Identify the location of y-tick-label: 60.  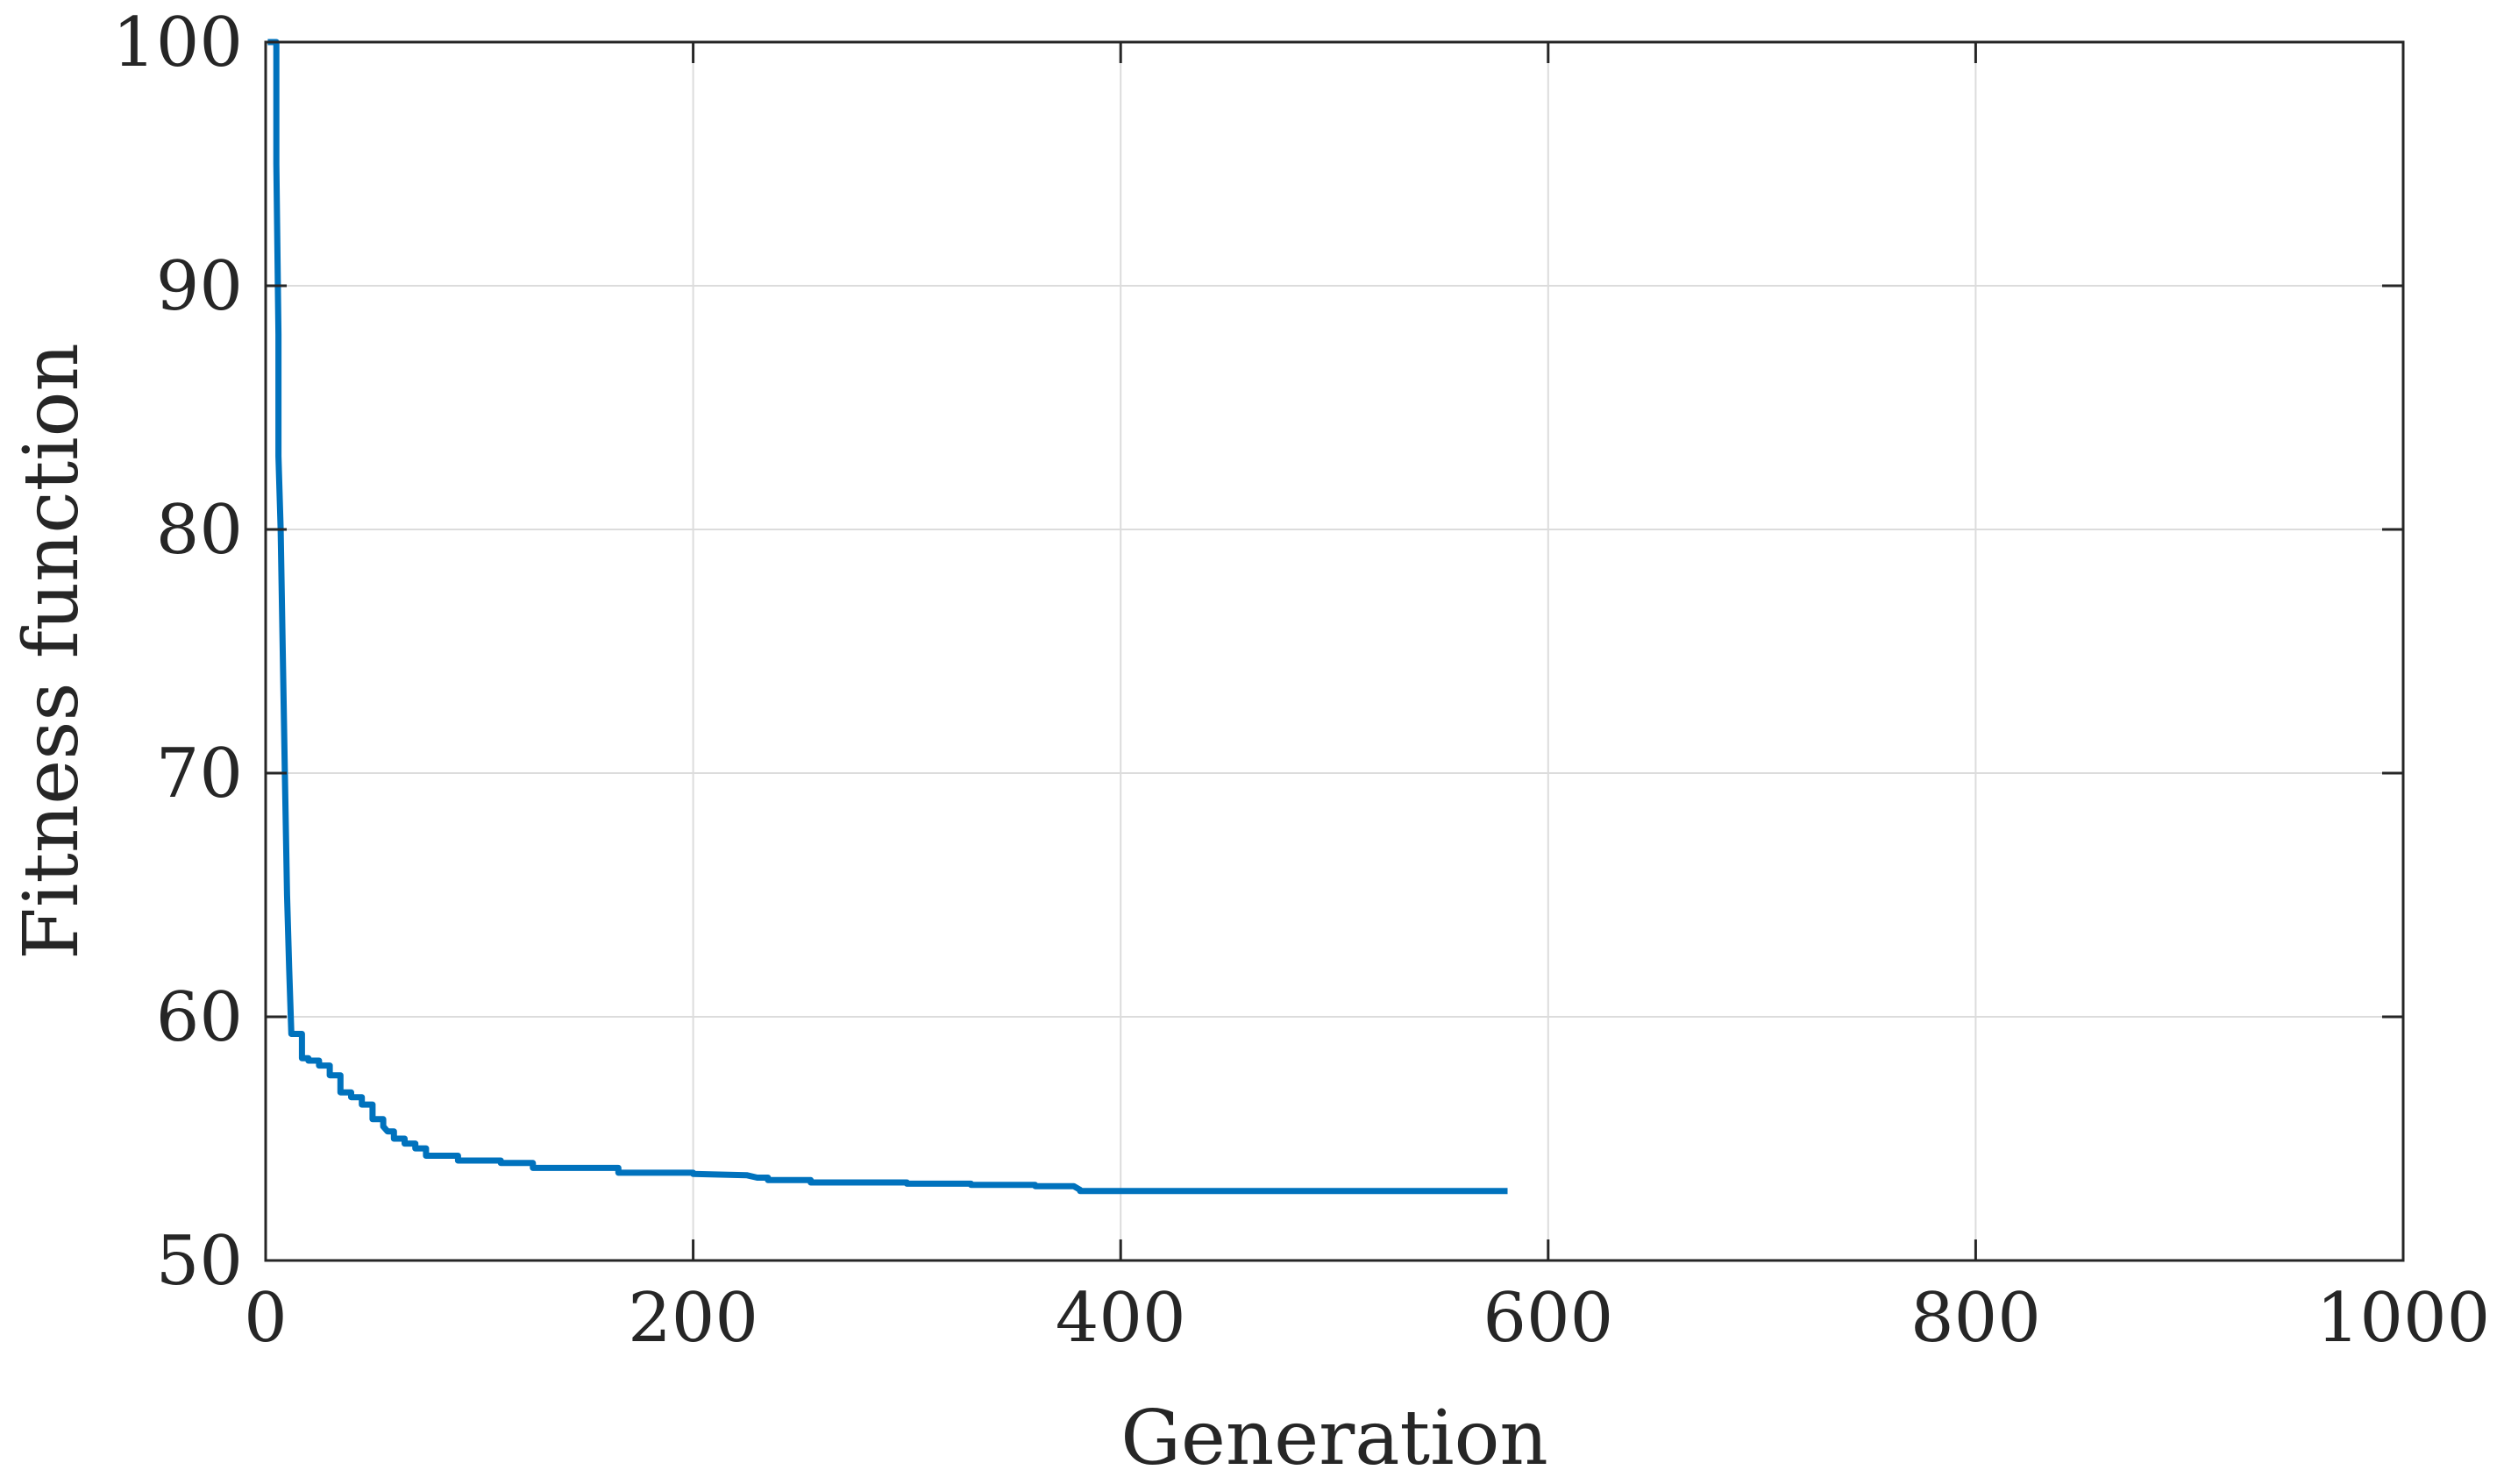
(199, 1018).